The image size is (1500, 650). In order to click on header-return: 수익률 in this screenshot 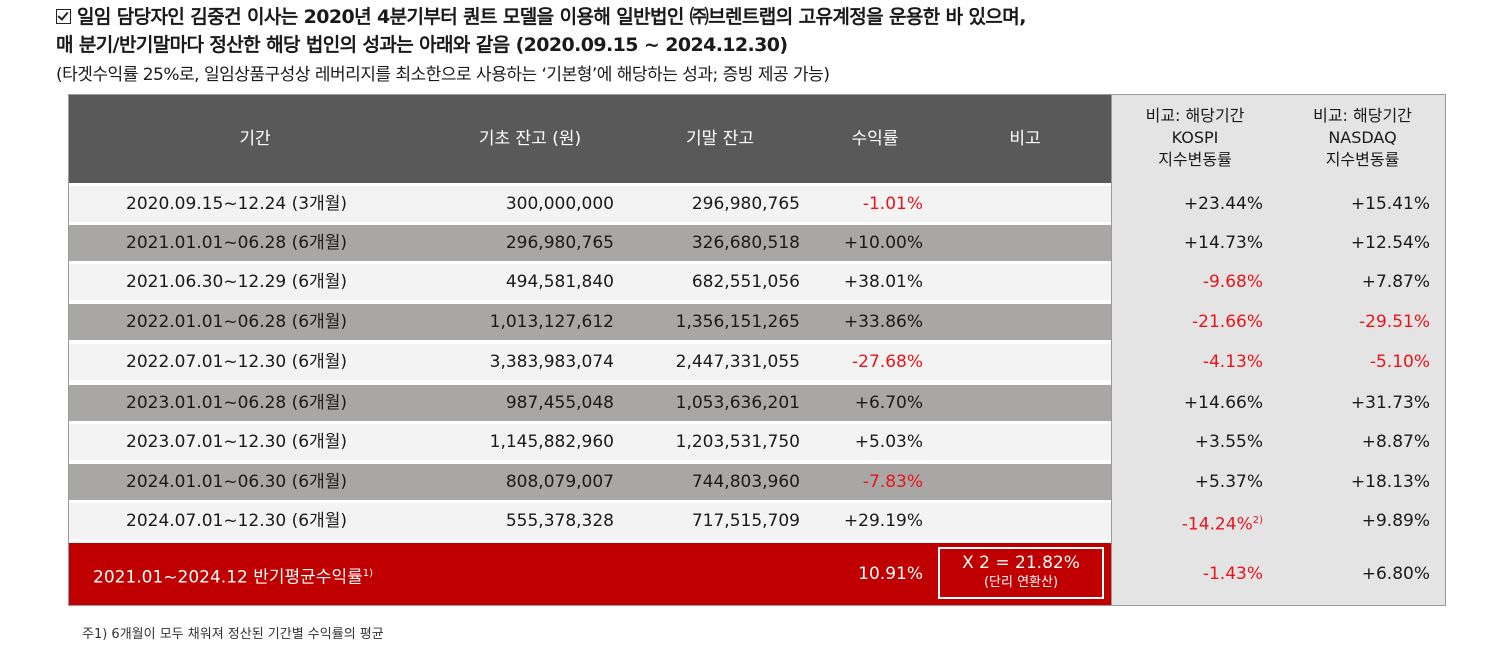, I will do `click(875, 139)`.